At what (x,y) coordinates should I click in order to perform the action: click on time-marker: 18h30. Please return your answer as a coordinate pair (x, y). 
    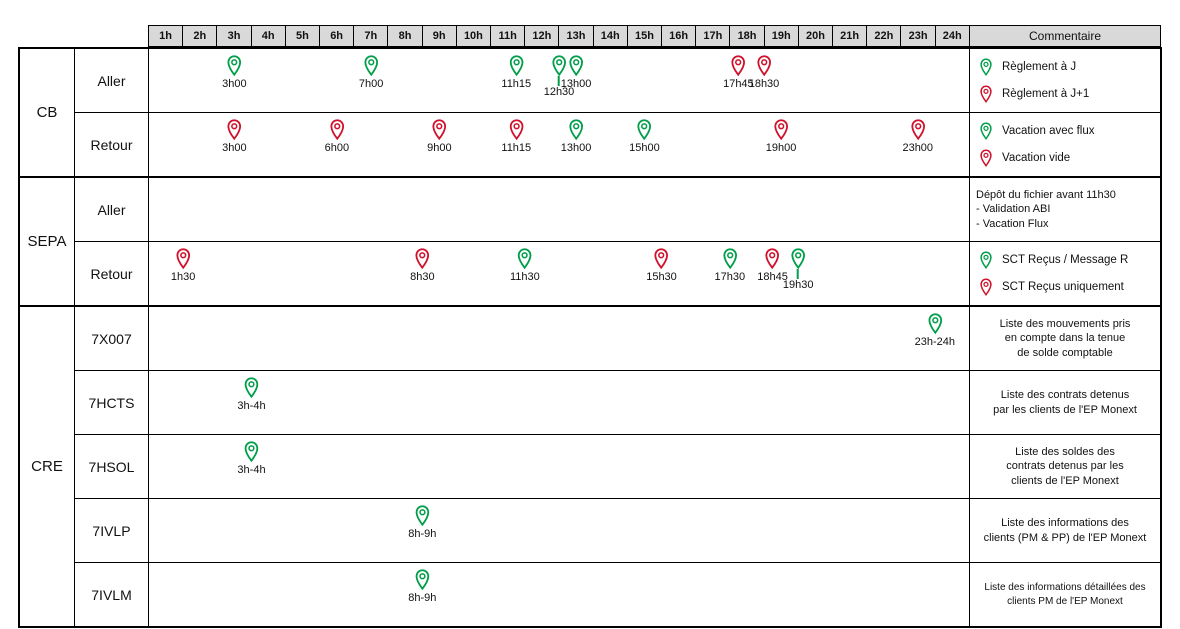
    Looking at the image, I should click on (764, 72).